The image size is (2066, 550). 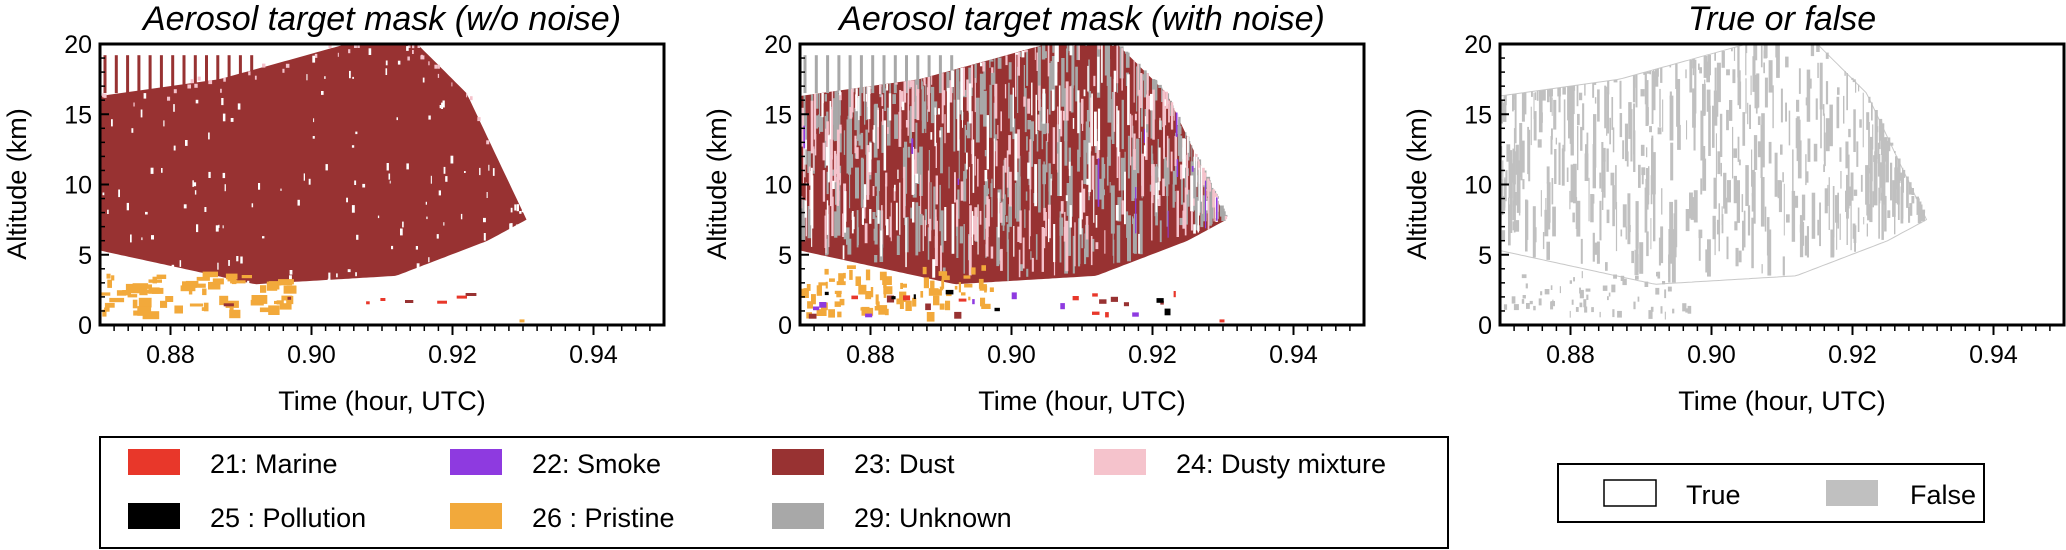 I want to click on legend-swatch, so click(x=1120, y=462).